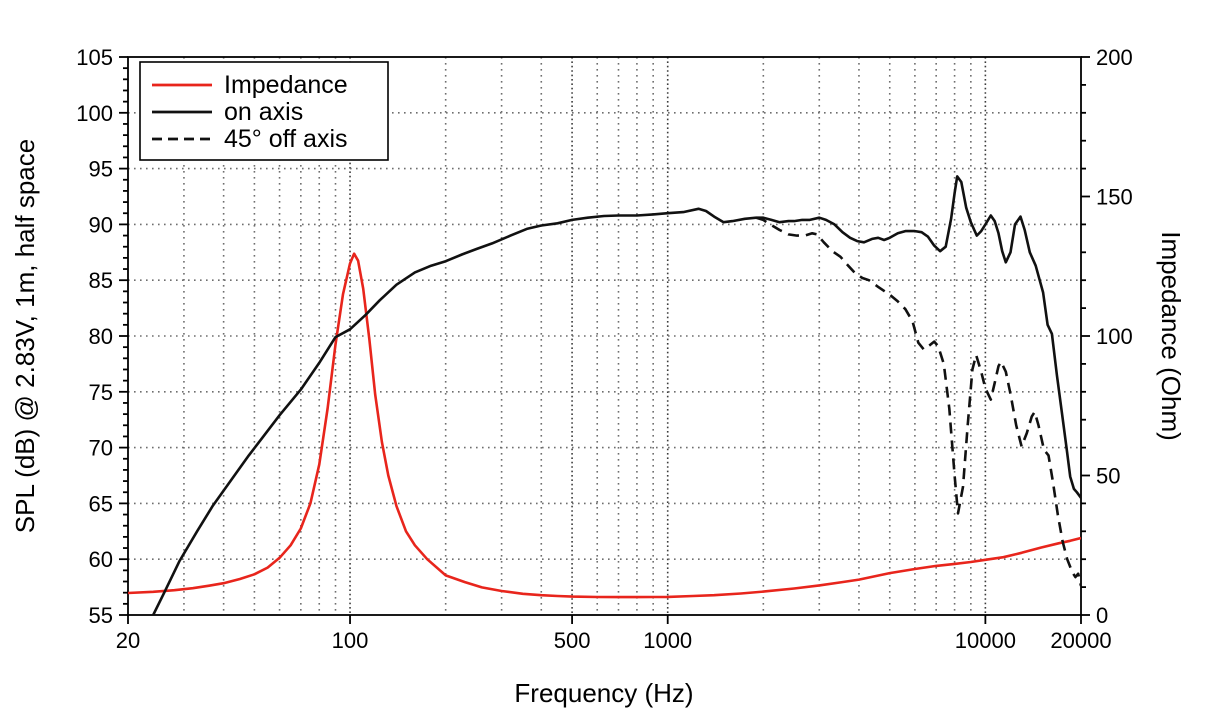  I want to click on x-tick-label: 100, so click(350, 640).